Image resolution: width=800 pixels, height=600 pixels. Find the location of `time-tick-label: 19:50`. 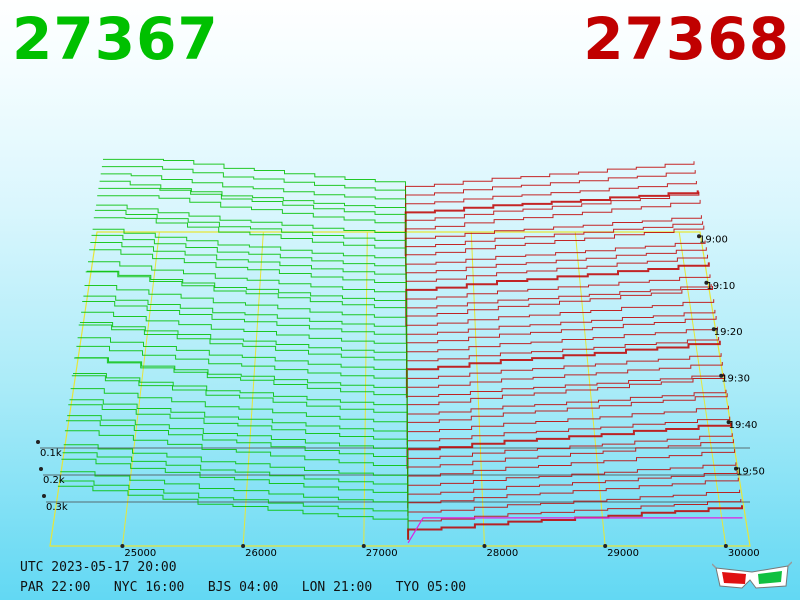

time-tick-label: 19:50 is located at coordinates (750, 472).